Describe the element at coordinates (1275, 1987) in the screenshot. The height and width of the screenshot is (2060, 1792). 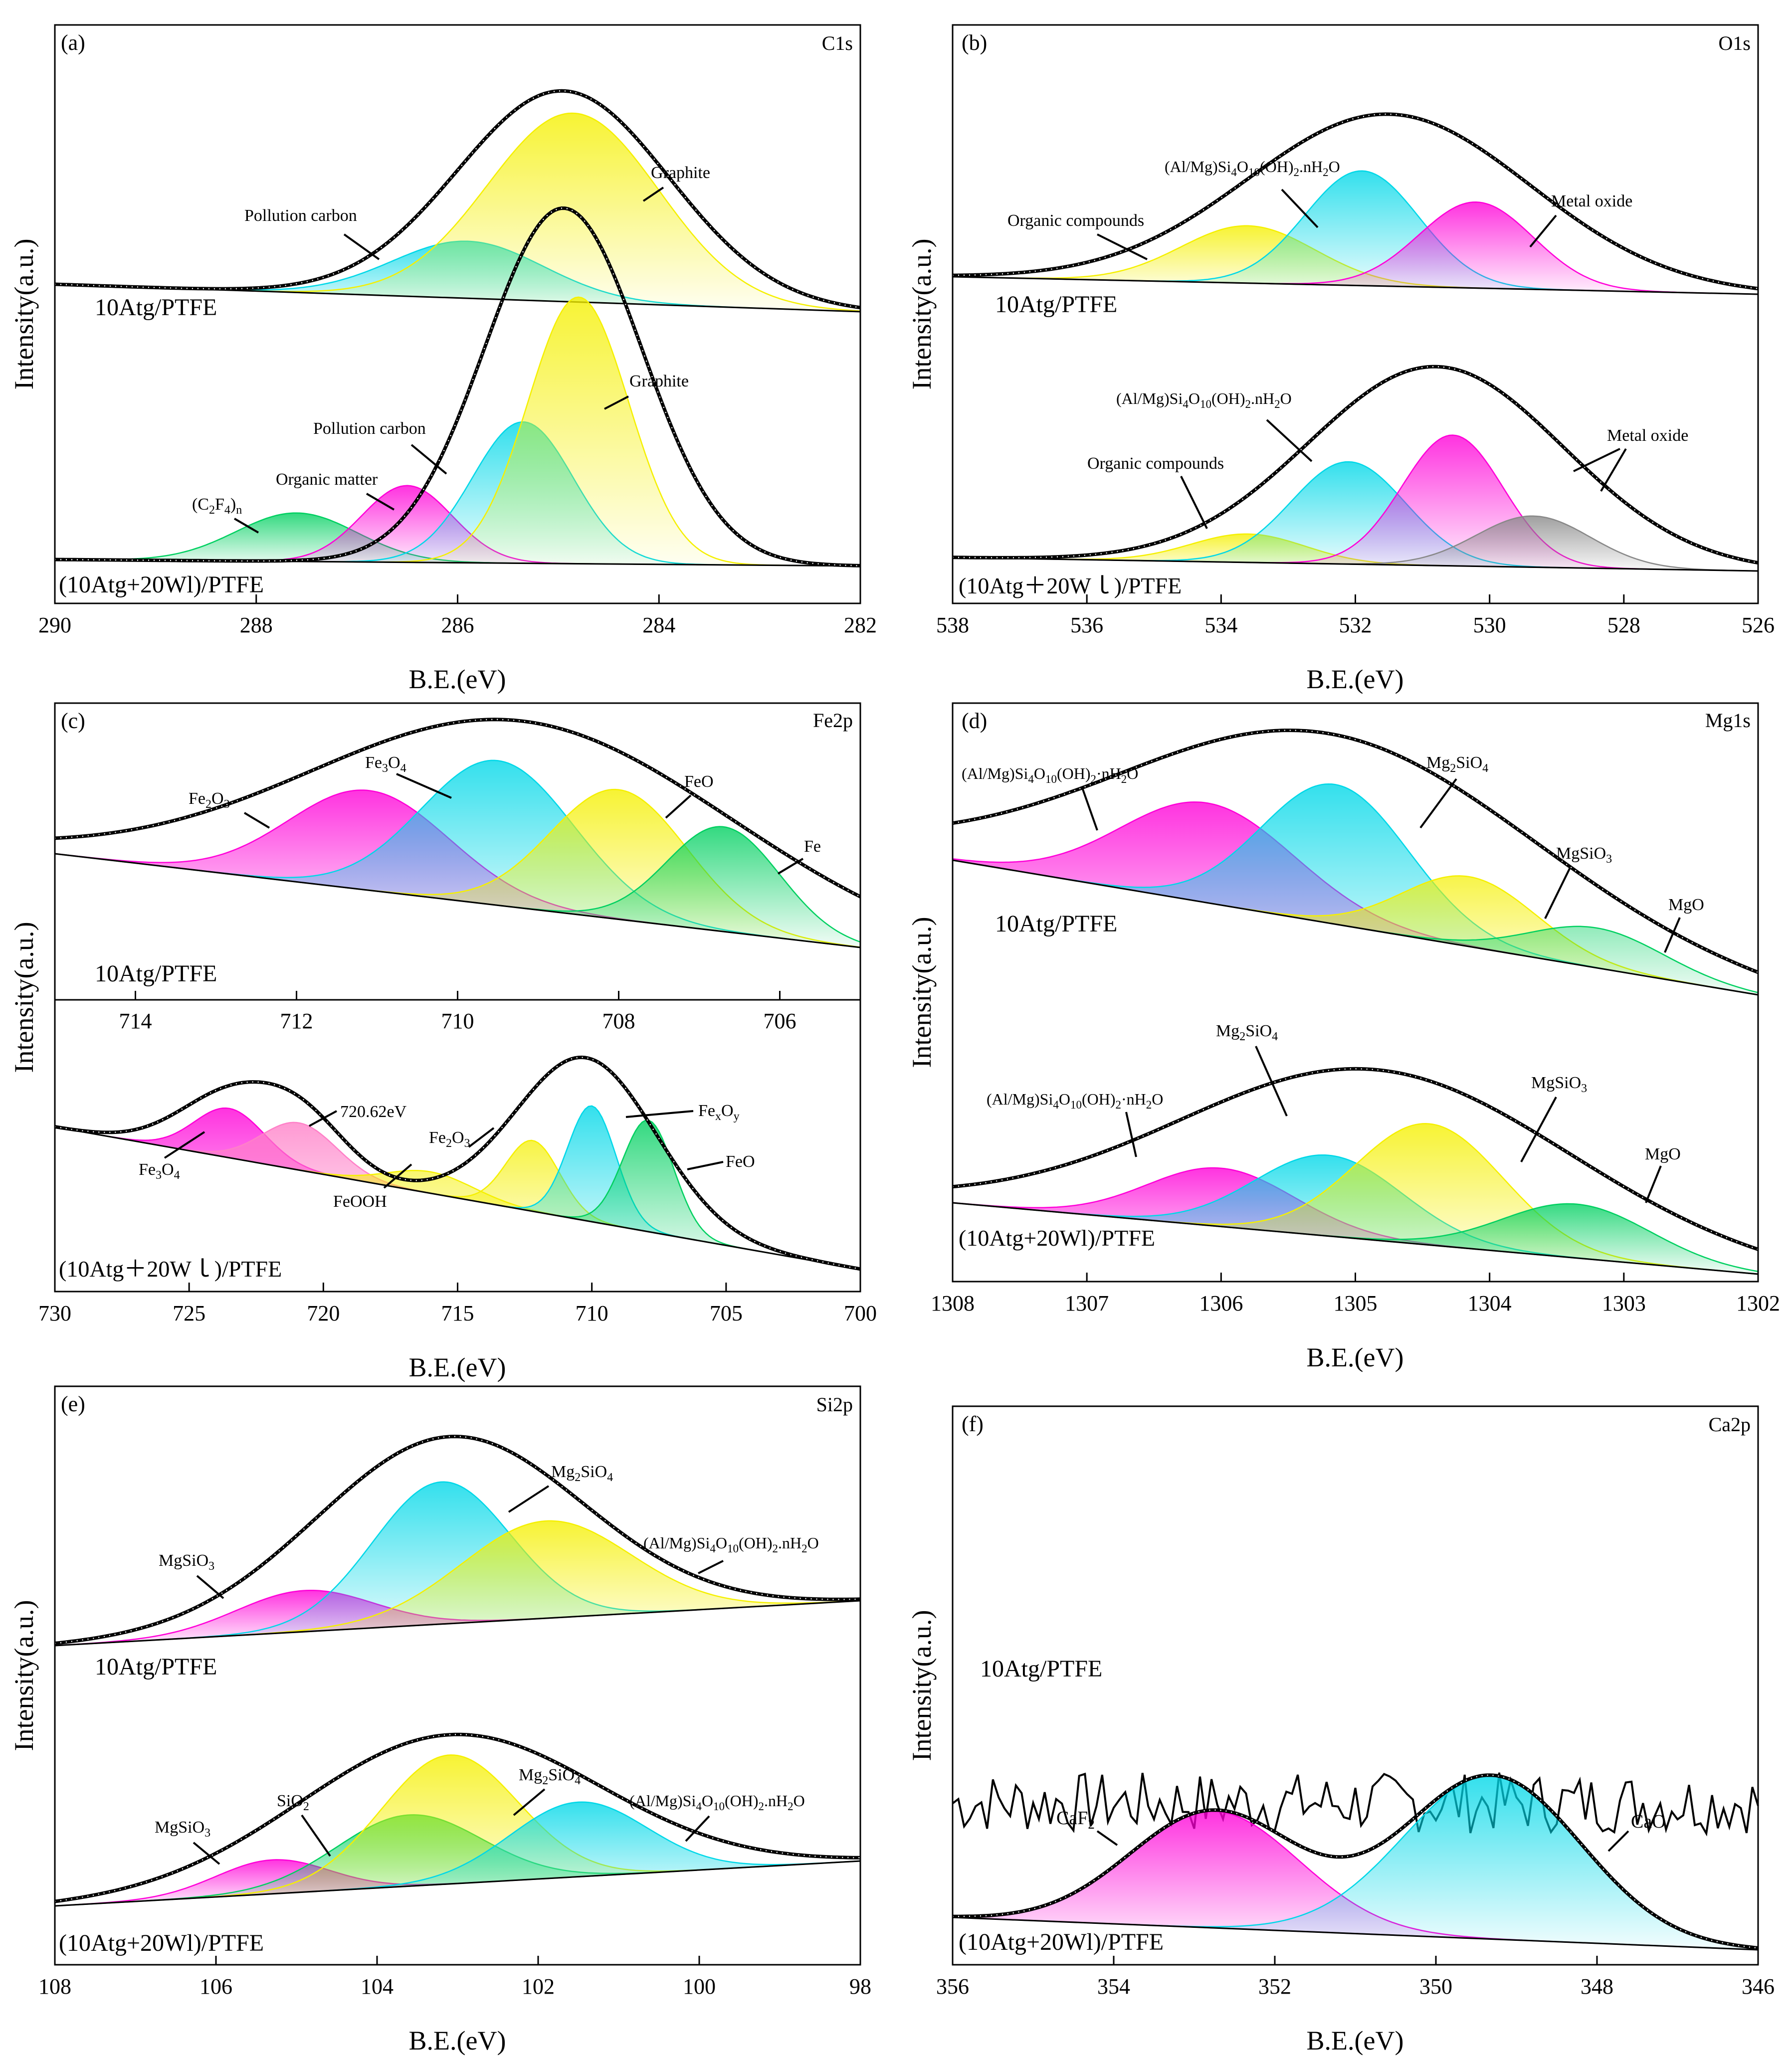
I see `f-tick-label-2: 352` at that location.